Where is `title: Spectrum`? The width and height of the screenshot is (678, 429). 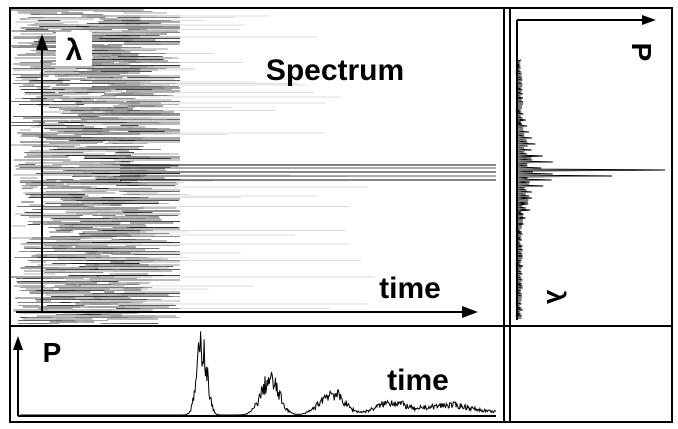 title: Spectrum is located at coordinates (335, 70).